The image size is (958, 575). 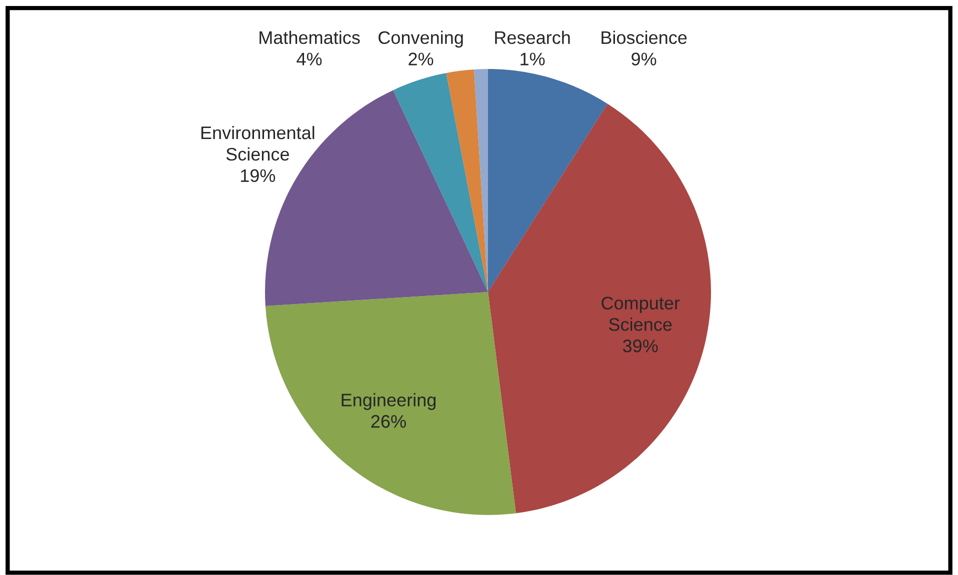 What do you see at coordinates (421, 59) in the screenshot?
I see `data-label: 2%` at bounding box center [421, 59].